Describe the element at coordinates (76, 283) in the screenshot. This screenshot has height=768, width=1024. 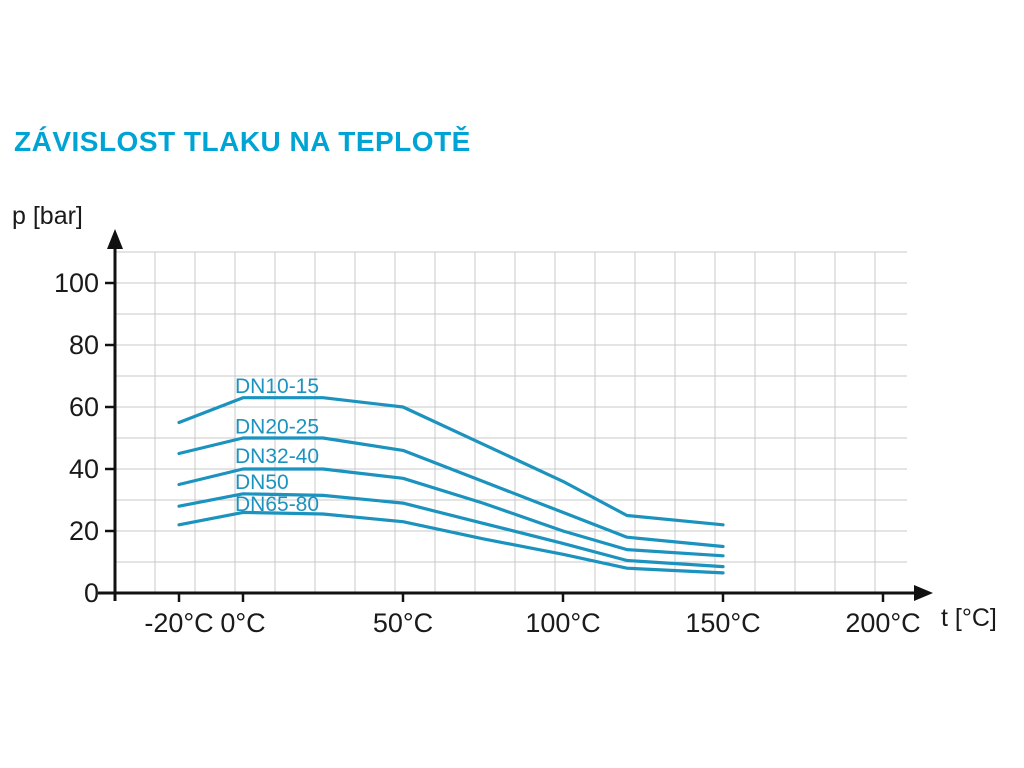
I see `y-tick-label: 100` at that location.